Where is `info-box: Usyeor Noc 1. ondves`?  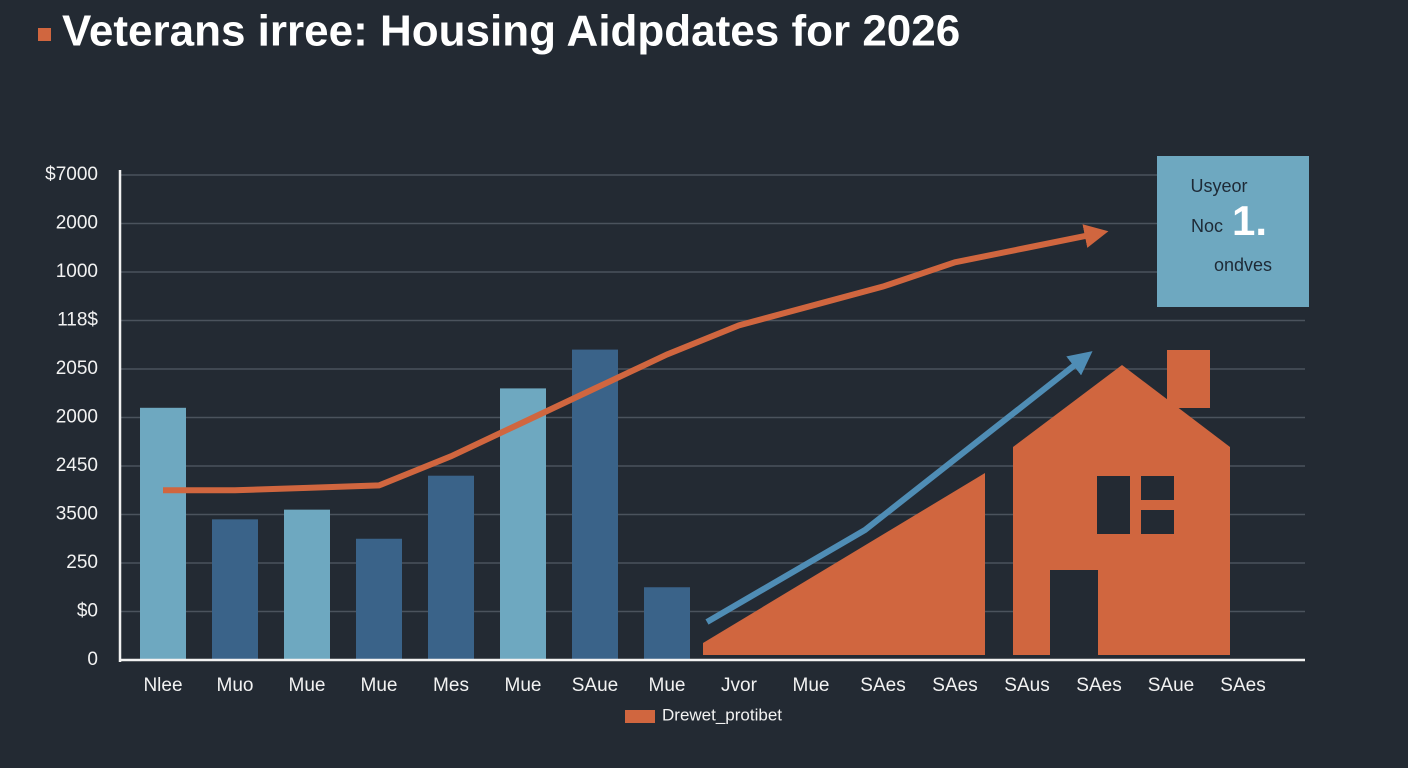
info-box: Usyeor Noc 1. ondves is located at coordinates (1233, 231).